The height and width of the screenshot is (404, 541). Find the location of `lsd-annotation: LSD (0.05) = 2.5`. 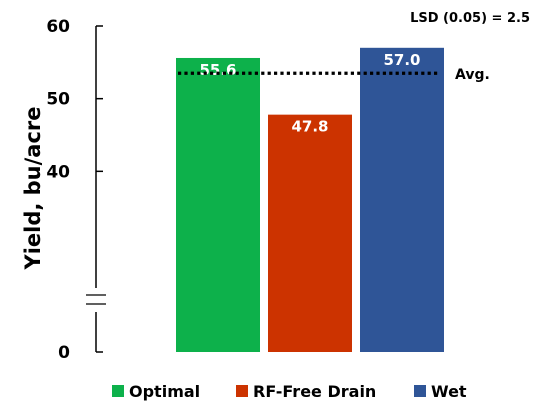

lsd-annotation: LSD (0.05) = 2.5 is located at coordinates (470, 18).